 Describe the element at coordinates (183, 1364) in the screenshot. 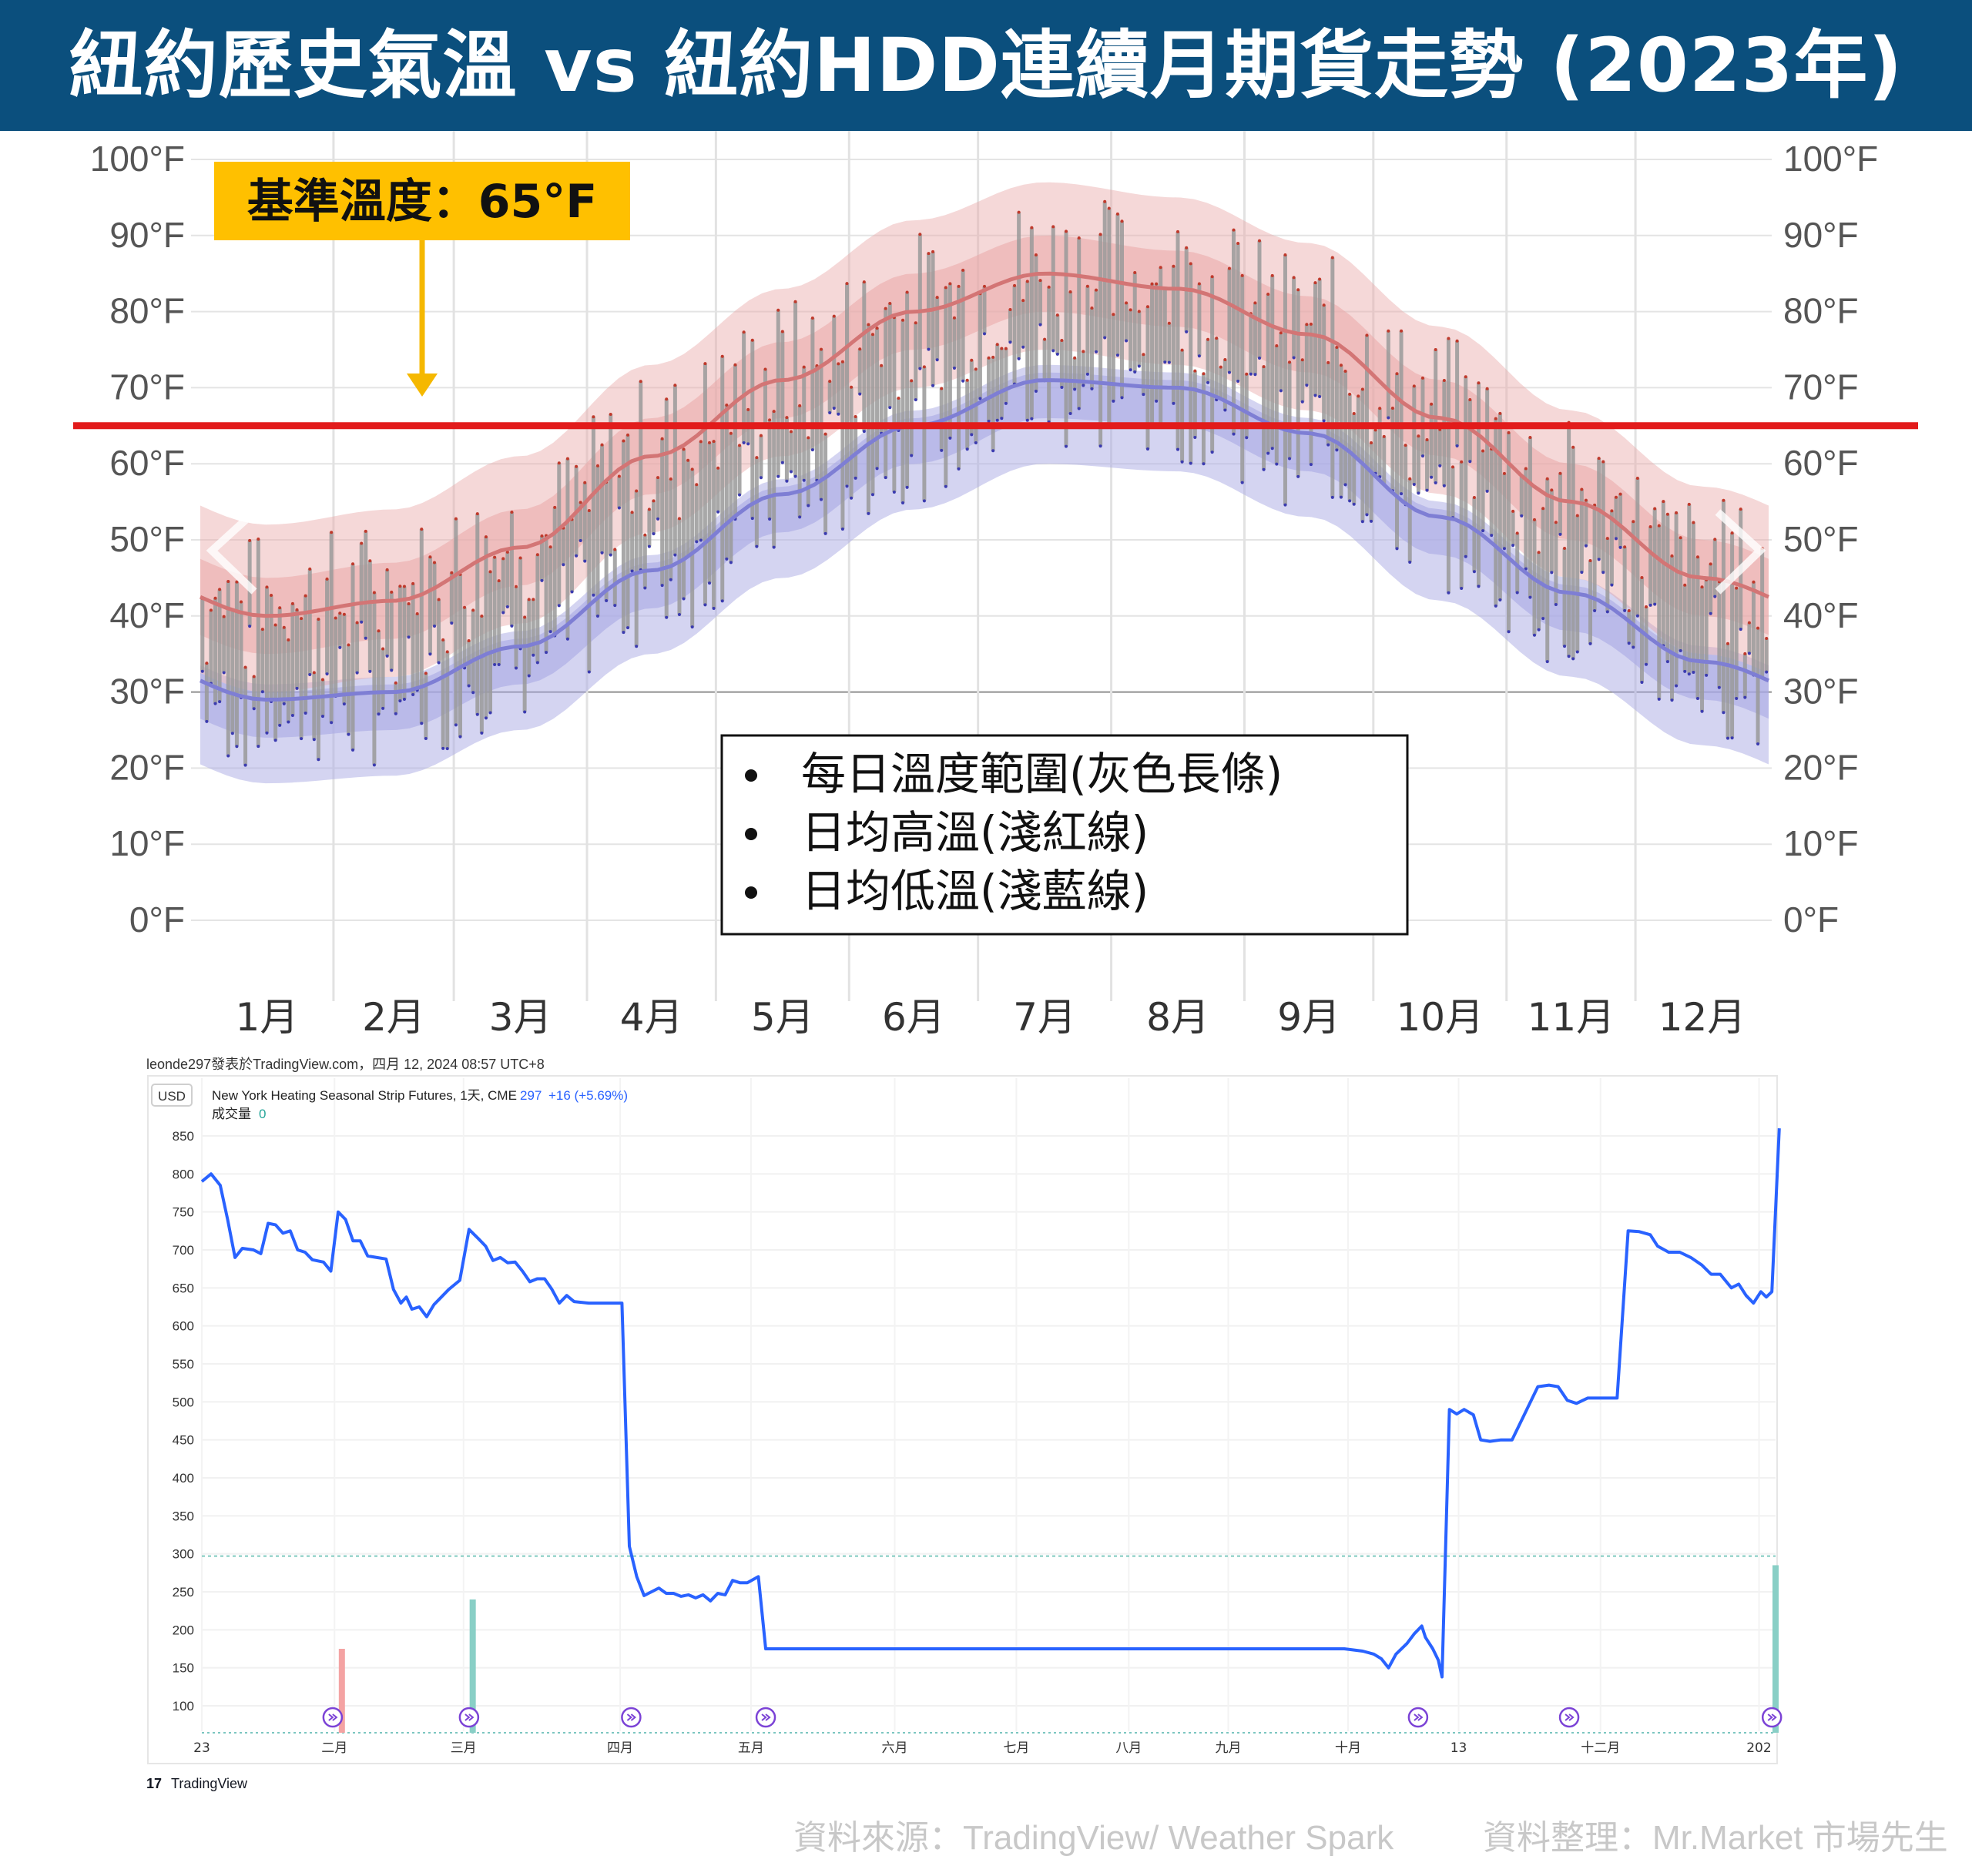

I see `futures-y-tick: 550` at that location.